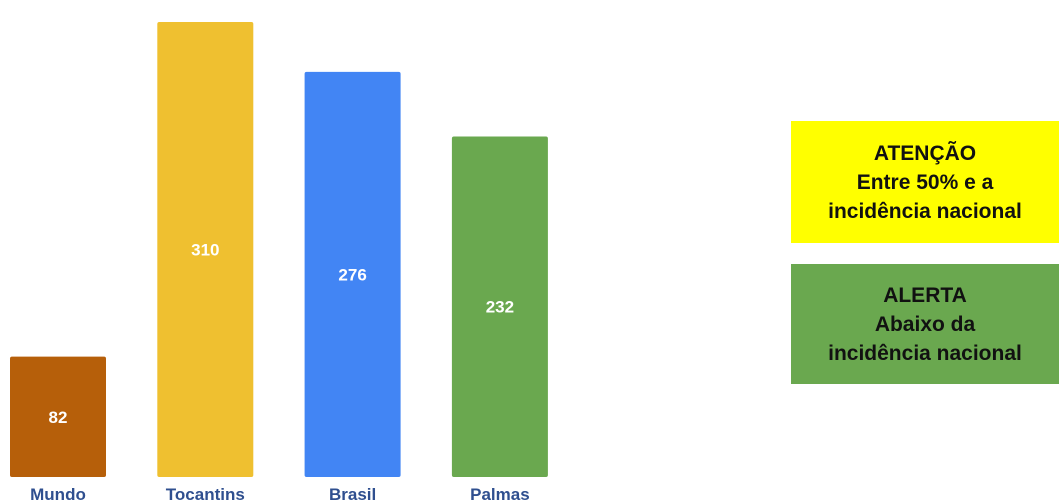  I want to click on bar-mundo, so click(58, 416).